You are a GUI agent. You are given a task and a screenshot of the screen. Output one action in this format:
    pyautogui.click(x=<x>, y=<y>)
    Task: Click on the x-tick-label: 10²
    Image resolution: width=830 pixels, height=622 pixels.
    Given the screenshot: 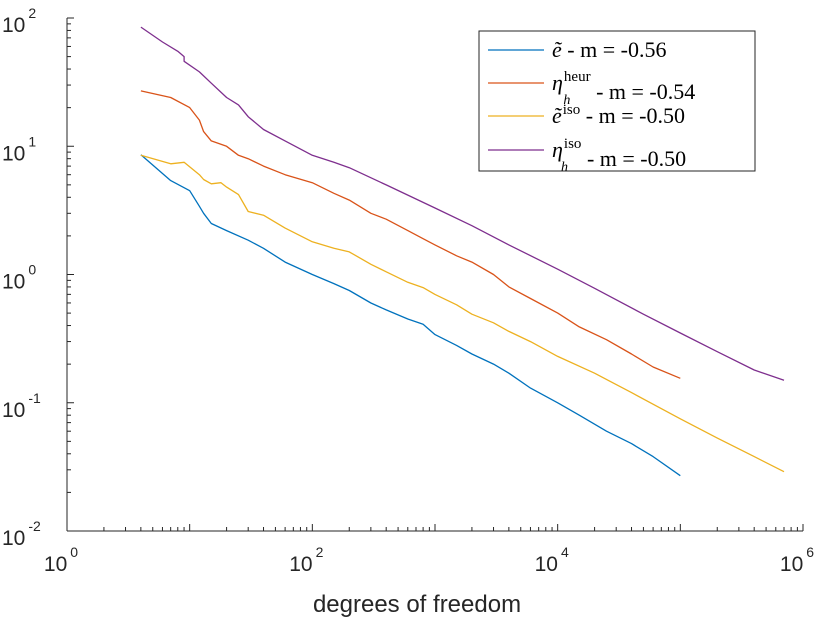 What is the action you would take?
    pyautogui.click(x=306, y=560)
    